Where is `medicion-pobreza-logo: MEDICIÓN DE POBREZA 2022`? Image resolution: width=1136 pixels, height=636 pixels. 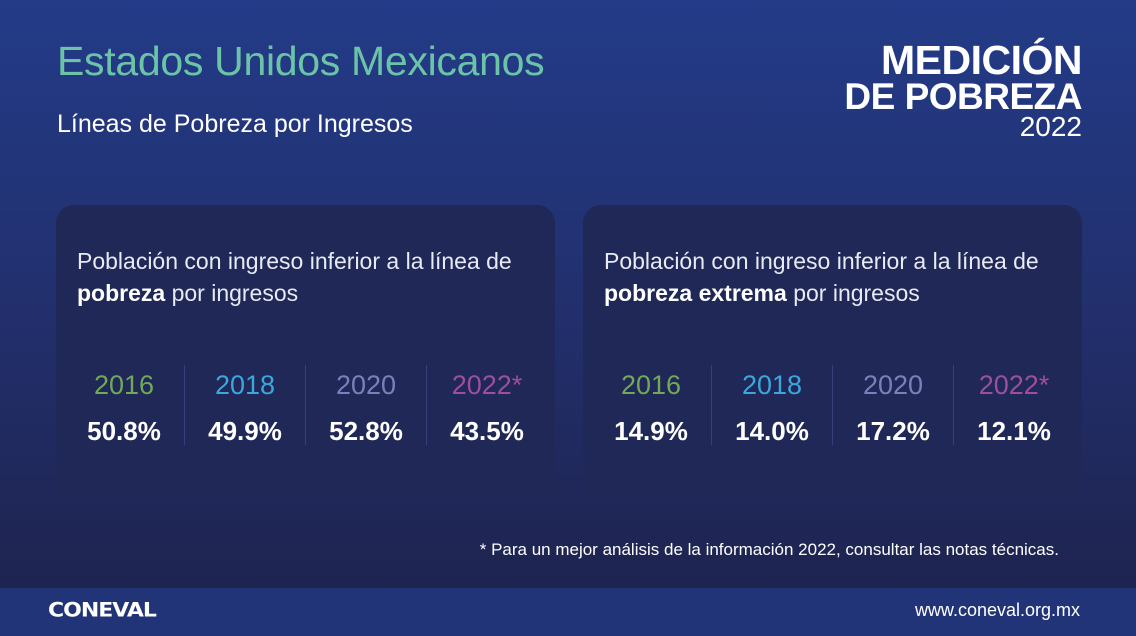
medicion-pobreza-logo: MEDICIÓN DE POBREZA 2022 is located at coordinates (963, 89).